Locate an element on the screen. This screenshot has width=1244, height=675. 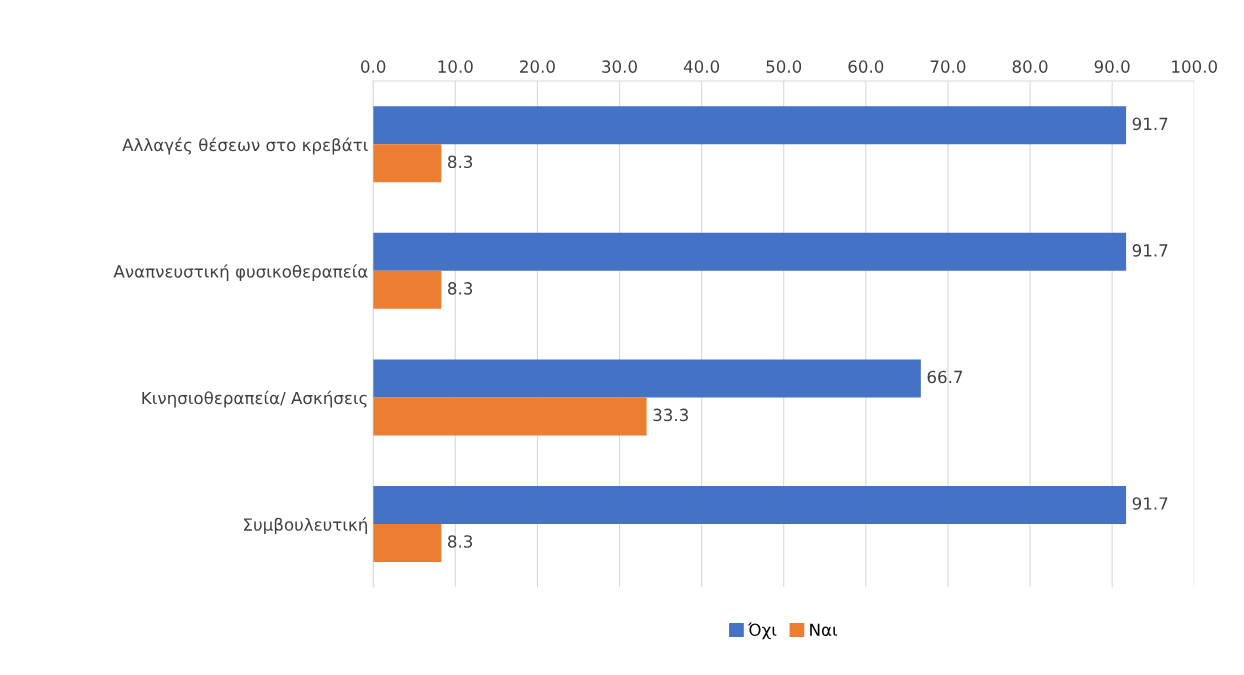
x-tick-label: 30.0 is located at coordinates (619, 66).